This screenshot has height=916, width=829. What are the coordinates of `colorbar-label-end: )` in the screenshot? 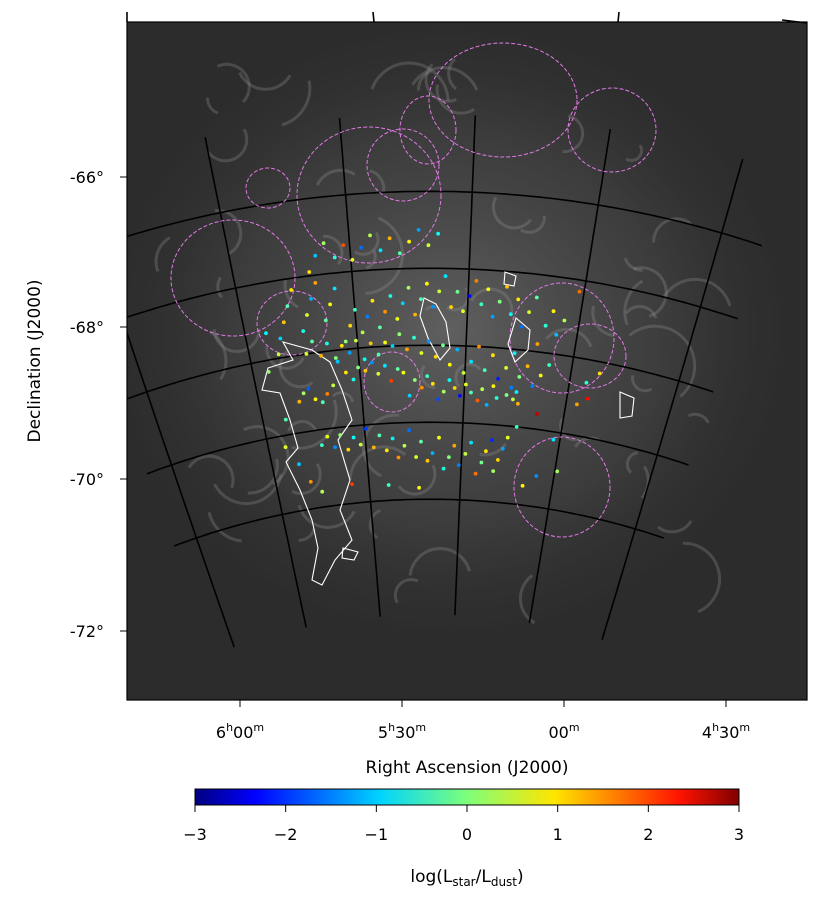 It's located at (520, 877).